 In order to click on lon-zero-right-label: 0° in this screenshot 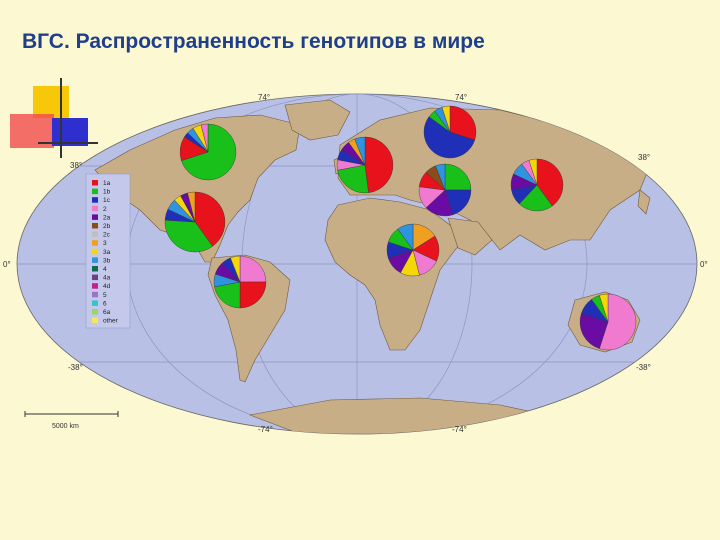, I will do `click(704, 264)`.